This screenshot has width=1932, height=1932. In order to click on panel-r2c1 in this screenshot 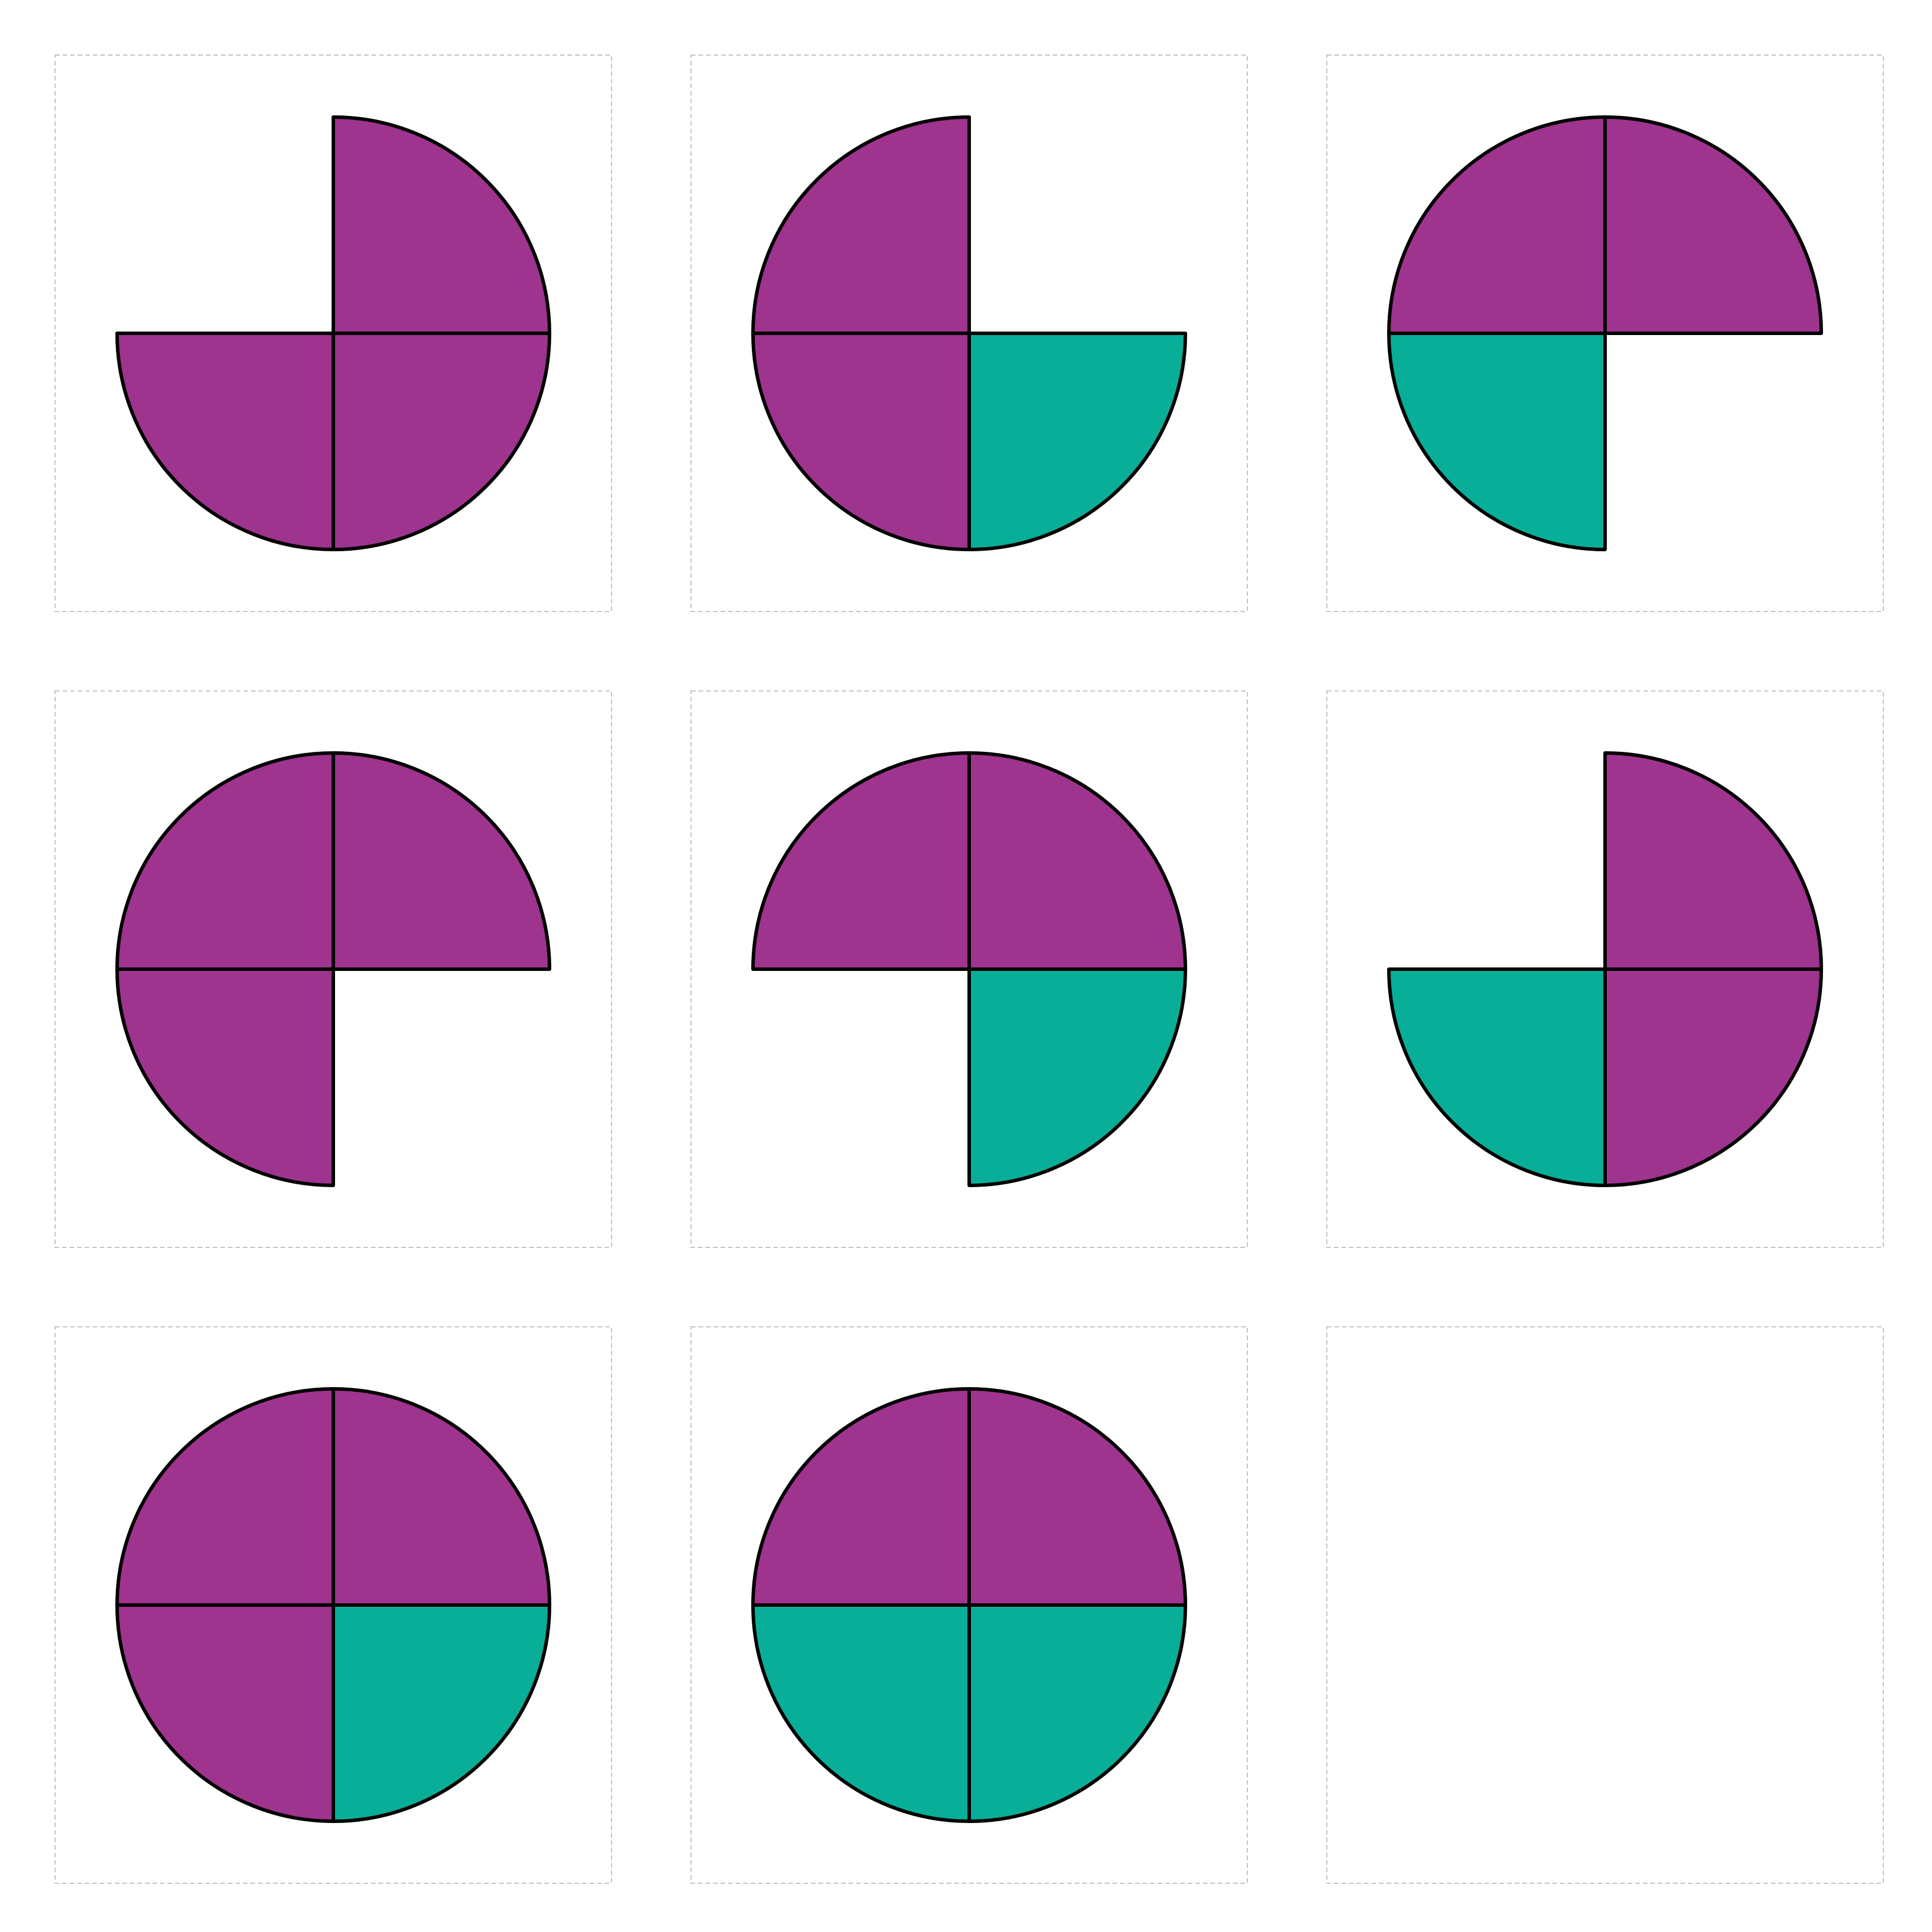, I will do `click(333, 969)`.